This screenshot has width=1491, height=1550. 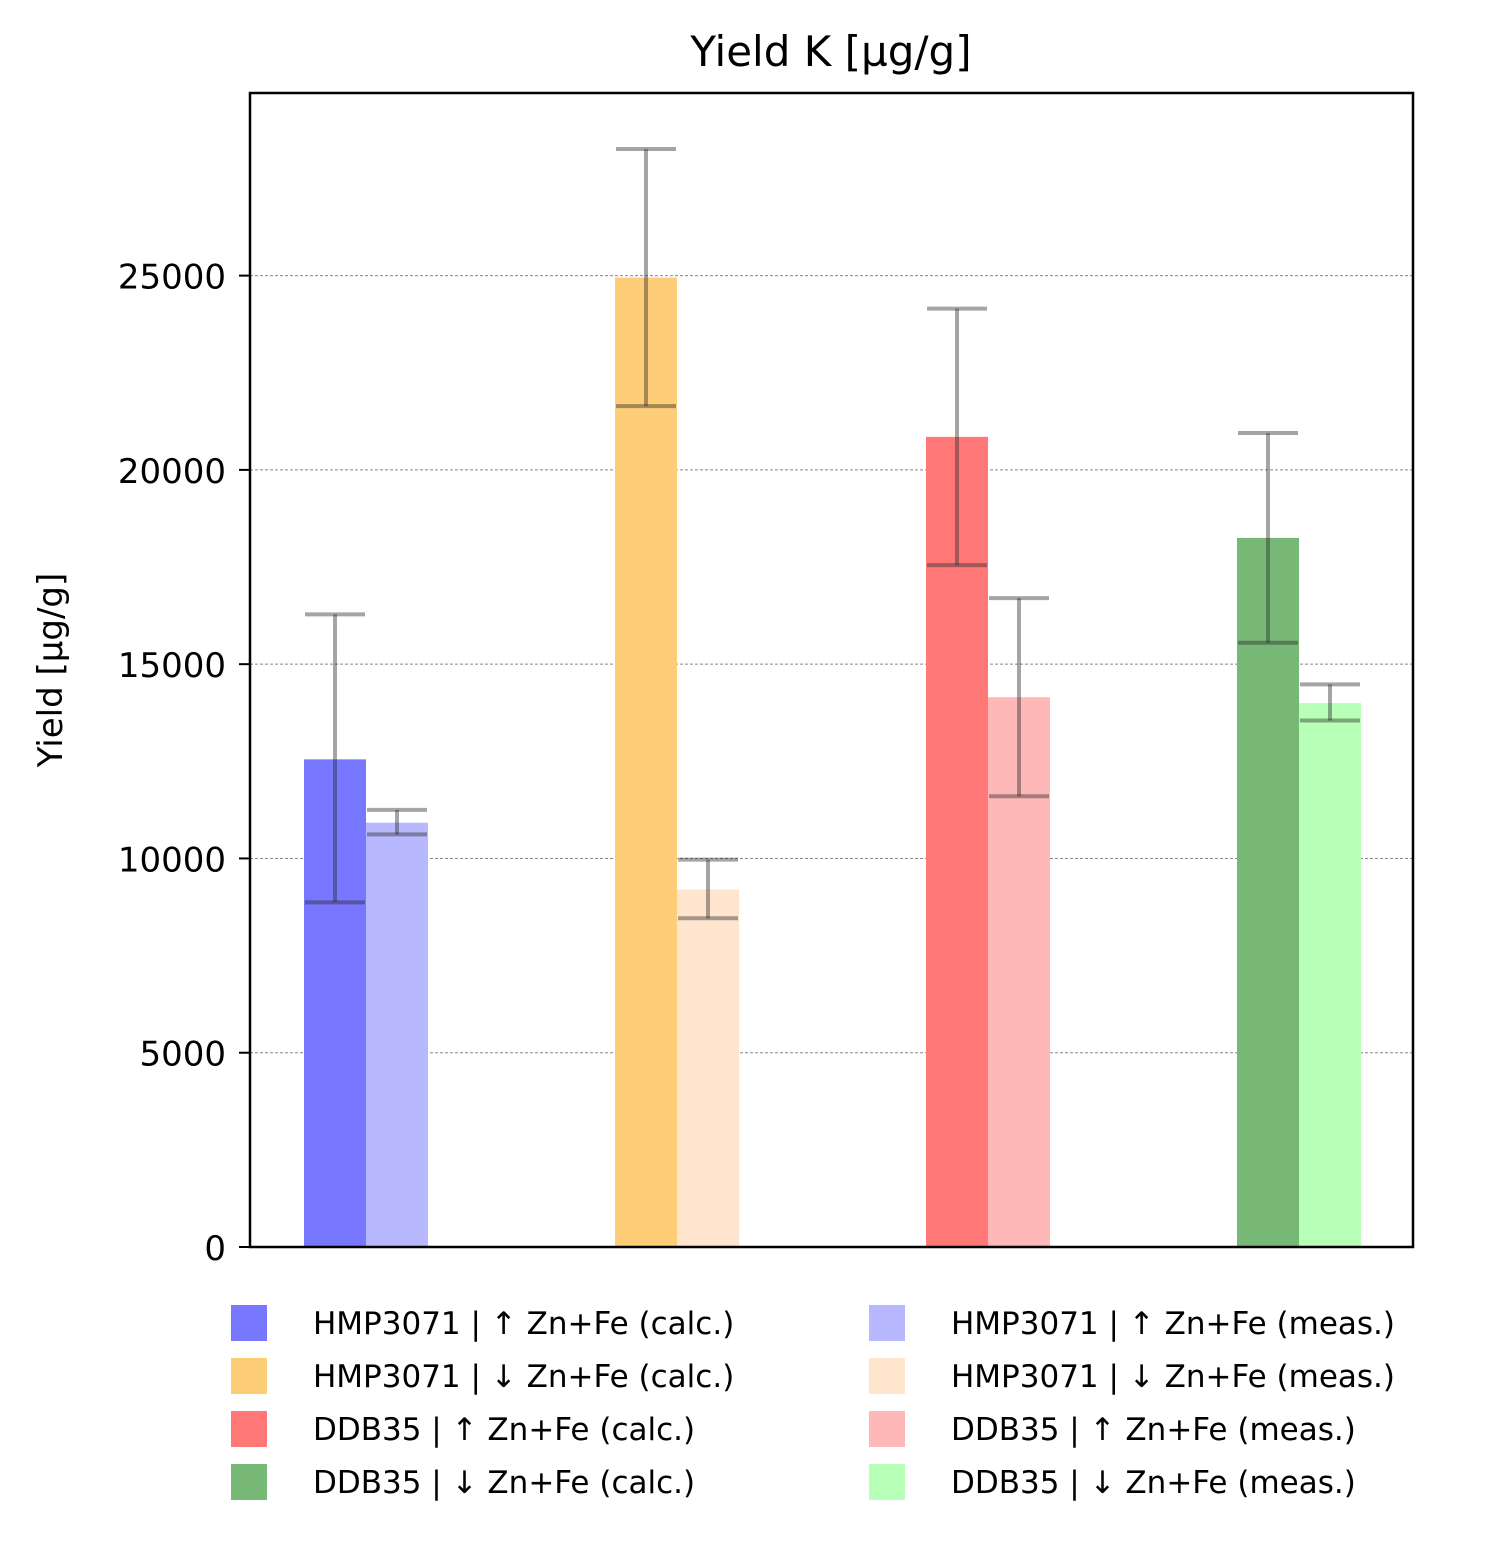 I want to click on legend-item: HMP3071 | ↓ Zn+Fe (meas.), so click(x=1132, y=1376).